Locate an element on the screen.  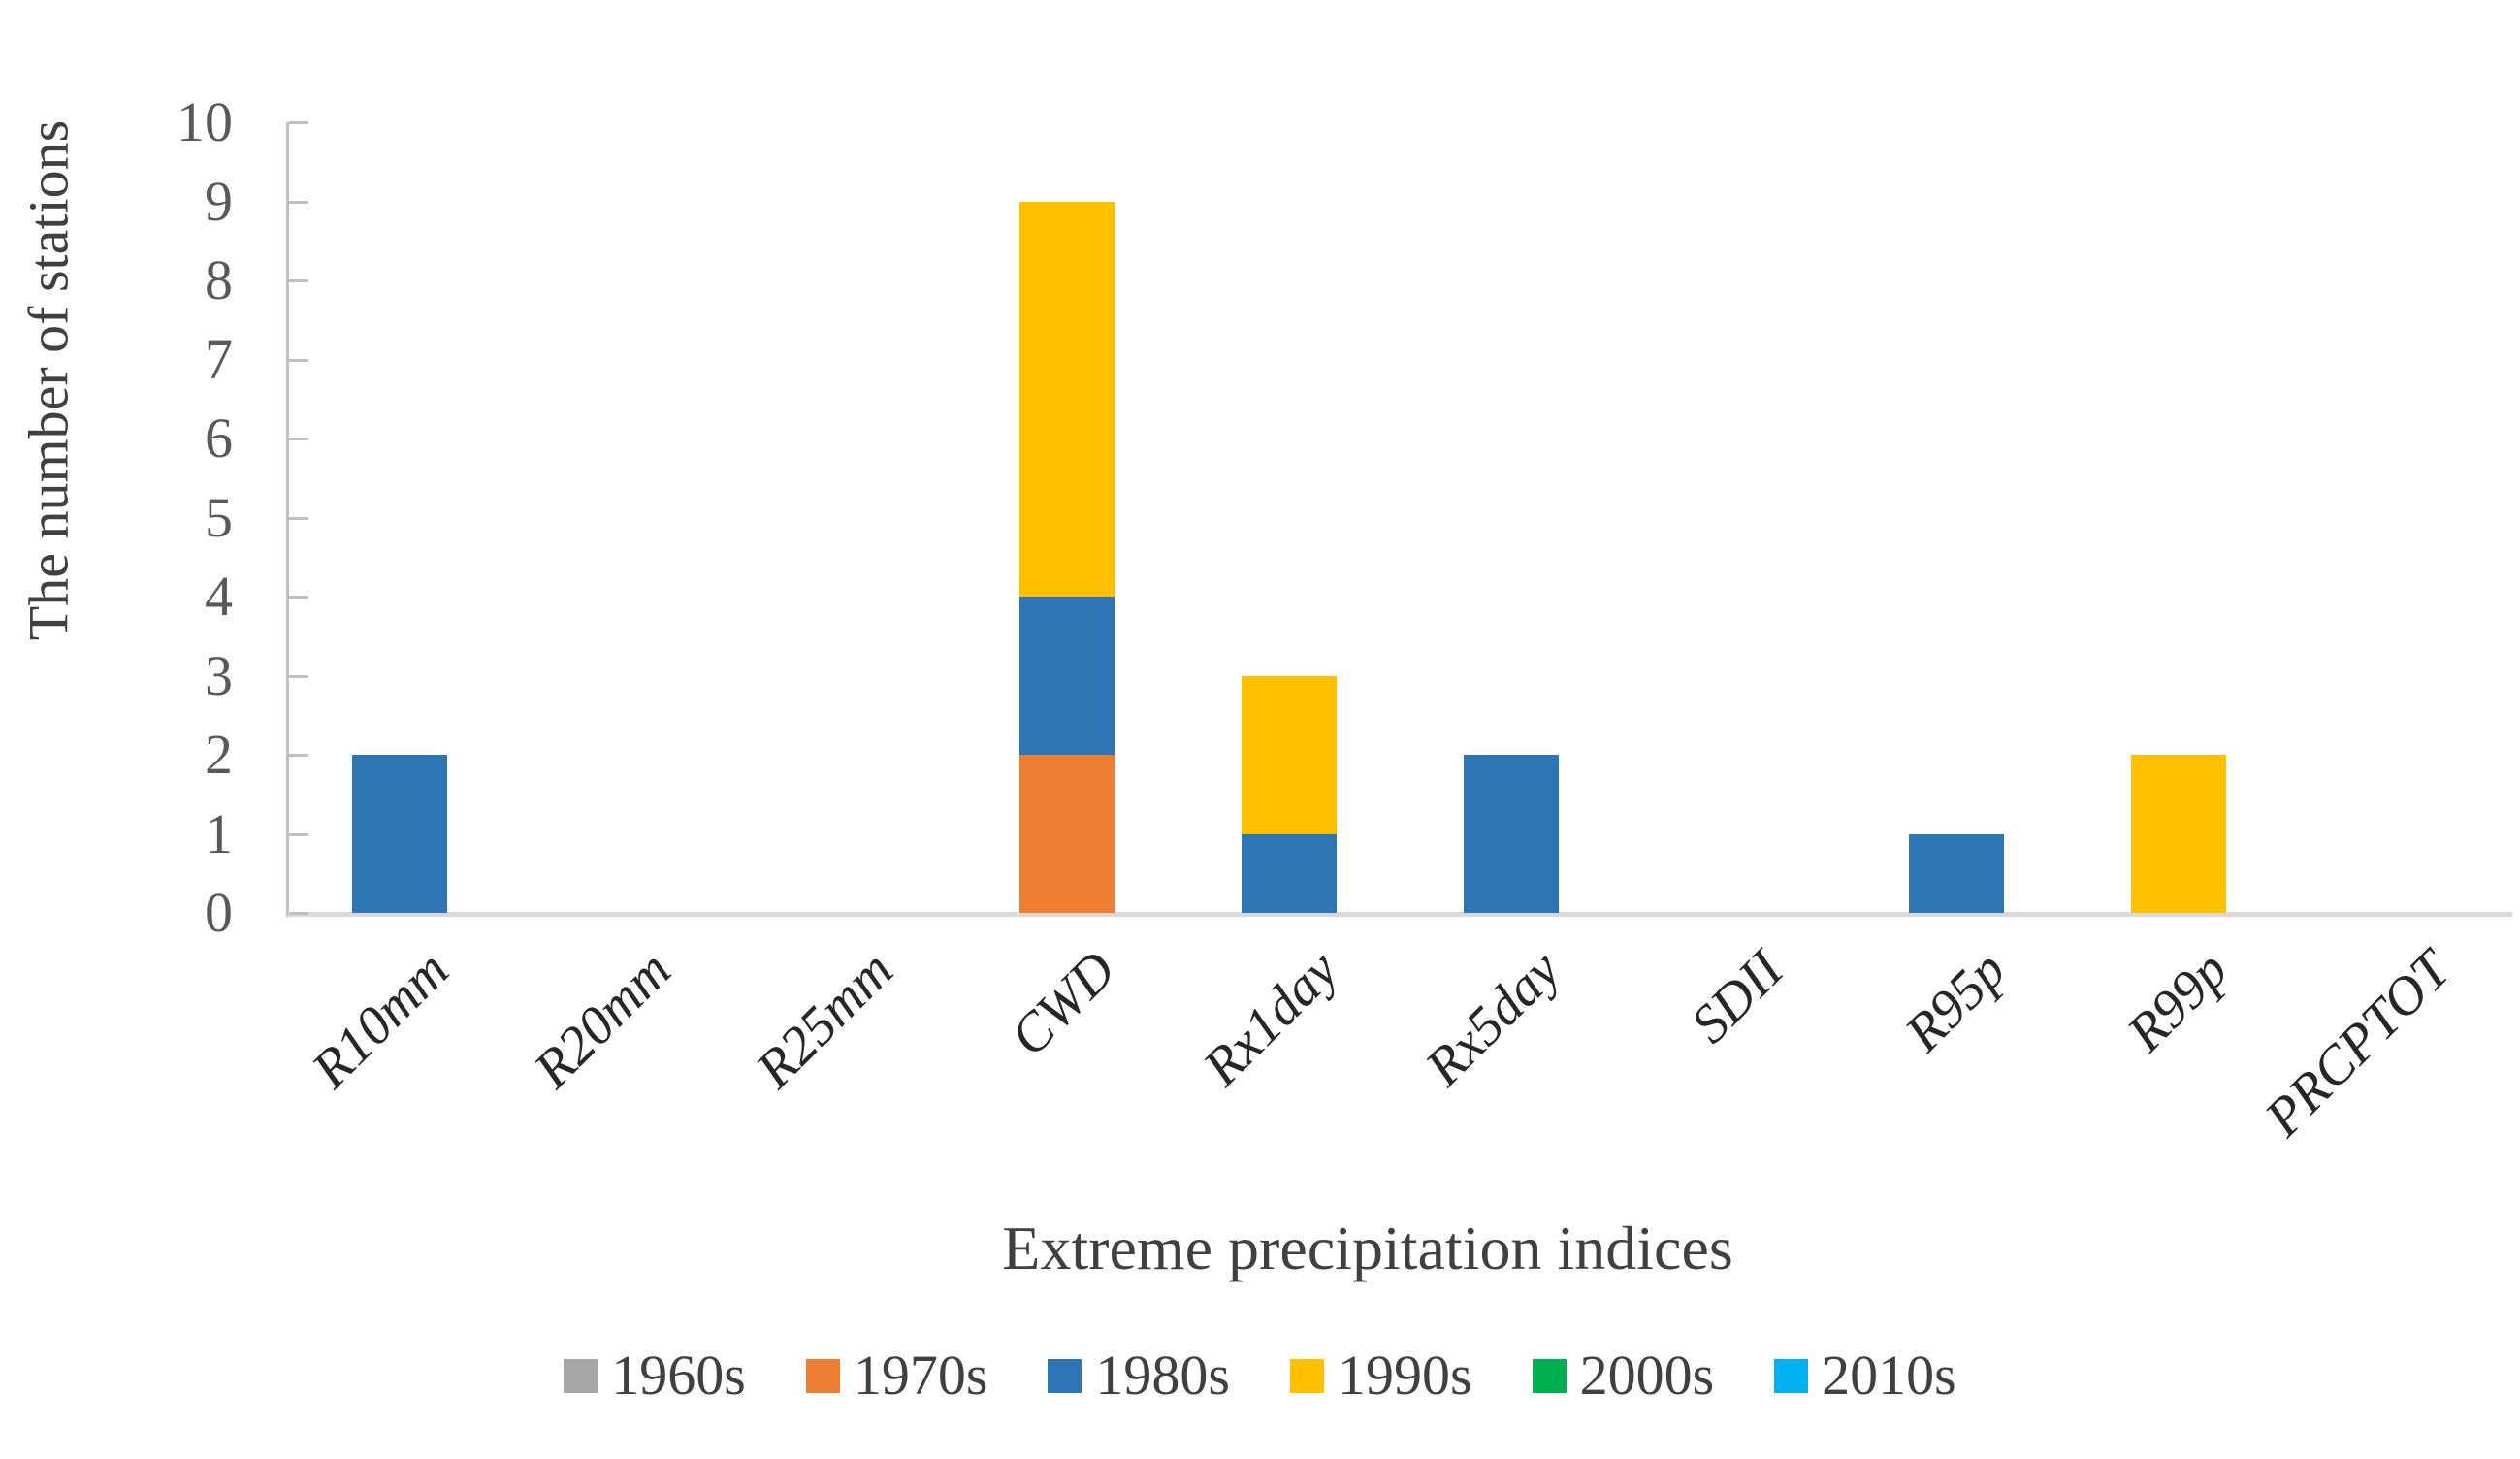
x-tick-label: R20mm is located at coordinates (602, 1020).